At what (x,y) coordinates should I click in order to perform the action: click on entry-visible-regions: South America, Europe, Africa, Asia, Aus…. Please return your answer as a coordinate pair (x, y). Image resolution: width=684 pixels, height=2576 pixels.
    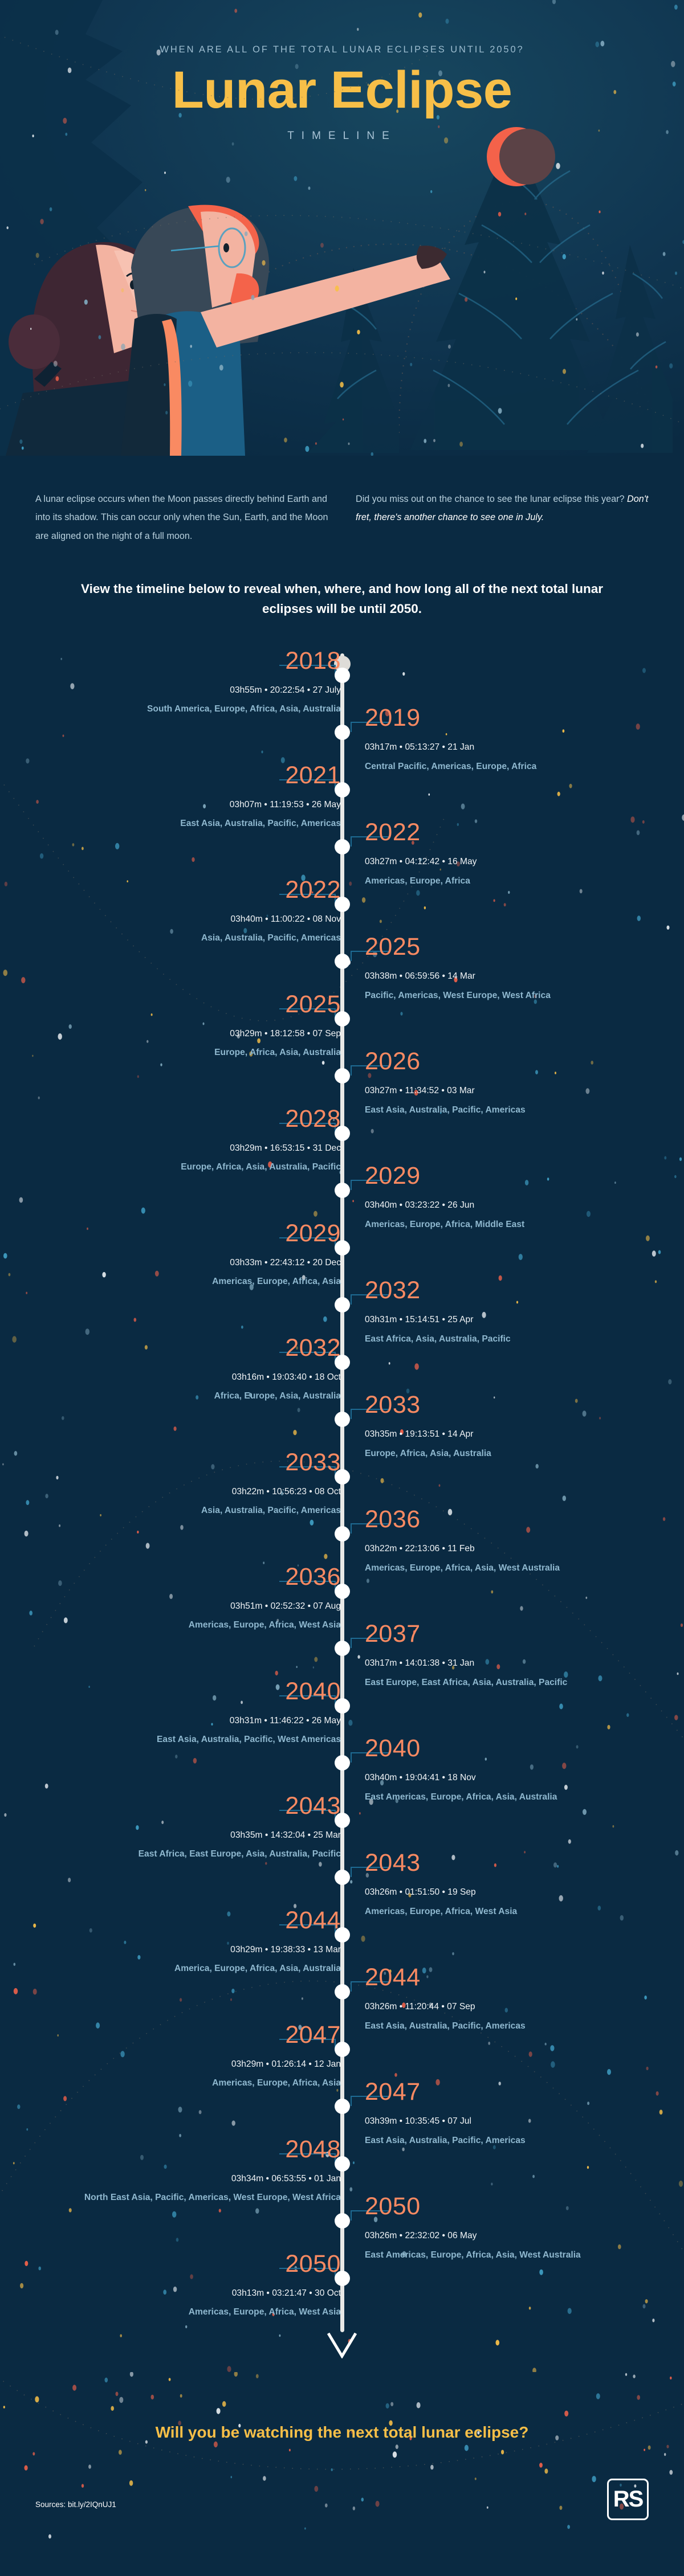
    Looking at the image, I should click on (244, 709).